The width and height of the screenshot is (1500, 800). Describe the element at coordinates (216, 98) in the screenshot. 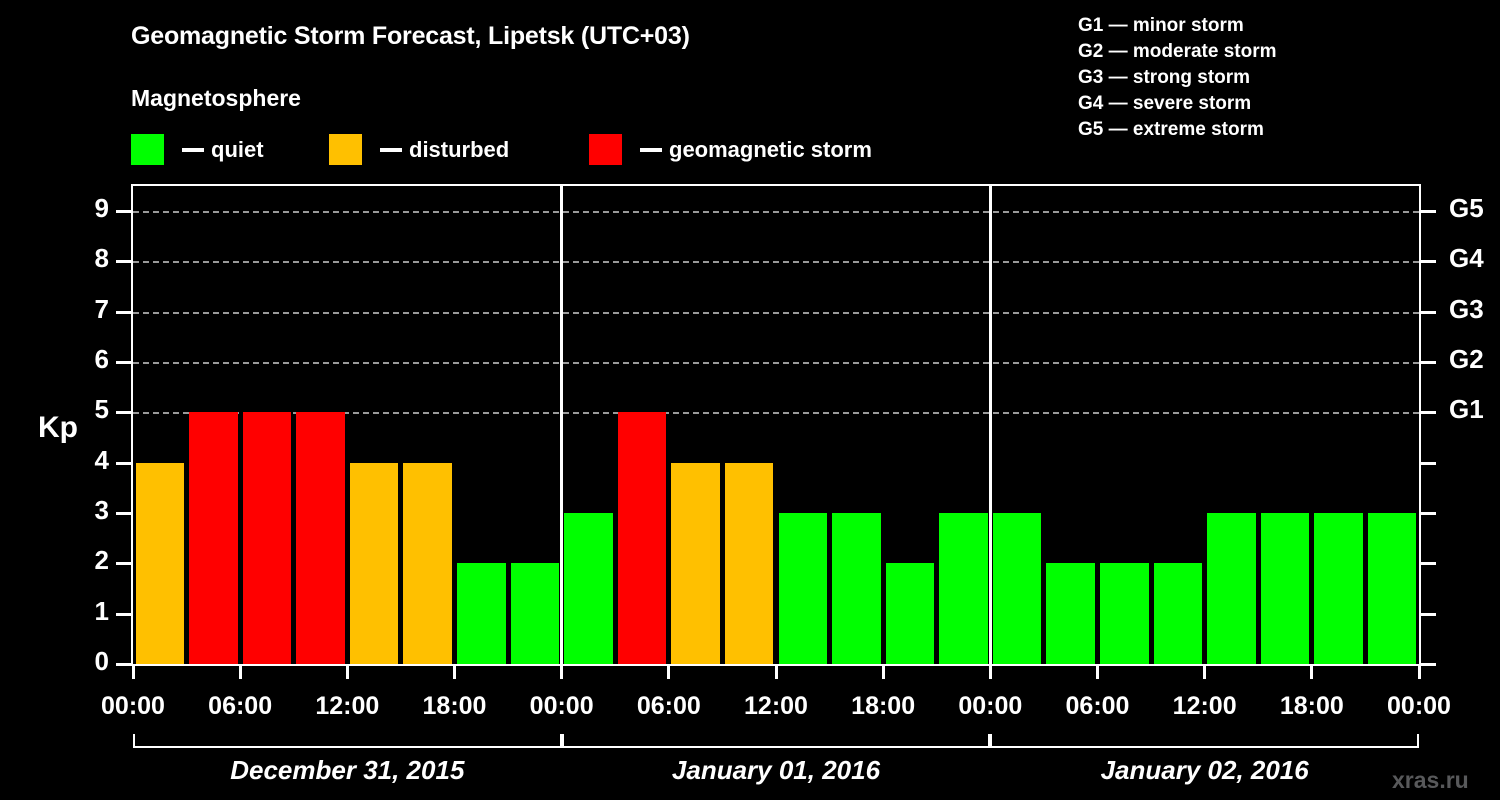

I see `magnetosphere-label: Magnetosphere` at that location.